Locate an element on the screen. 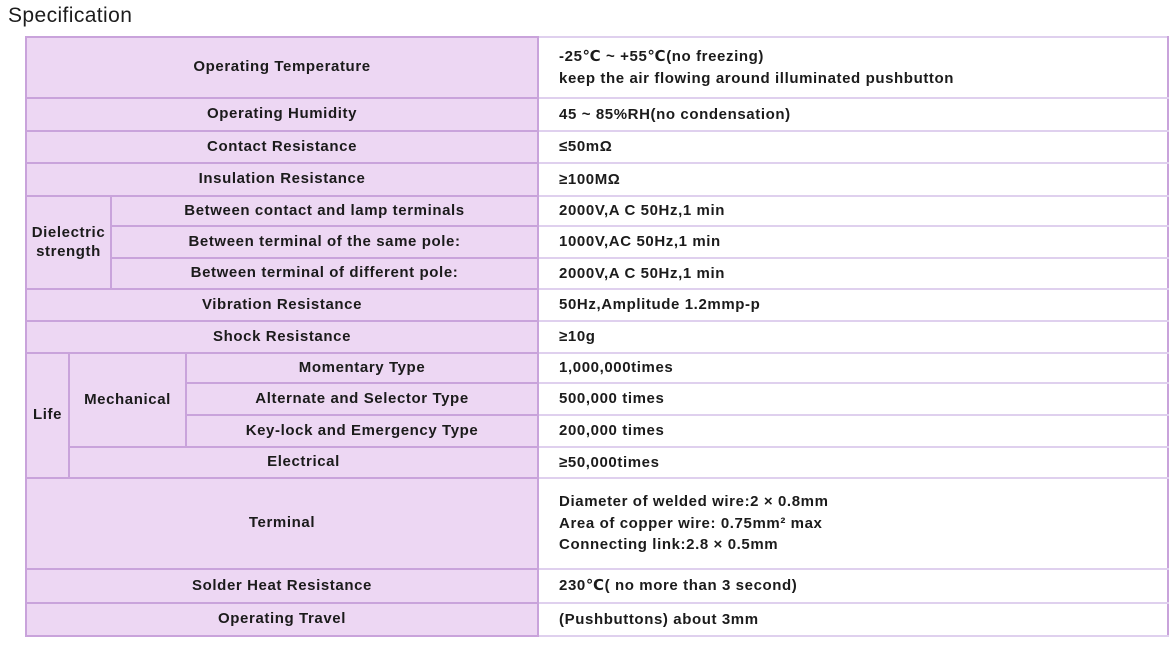  row-shock-resistance: Shock Resistance ≥10g is located at coordinates (597, 337).